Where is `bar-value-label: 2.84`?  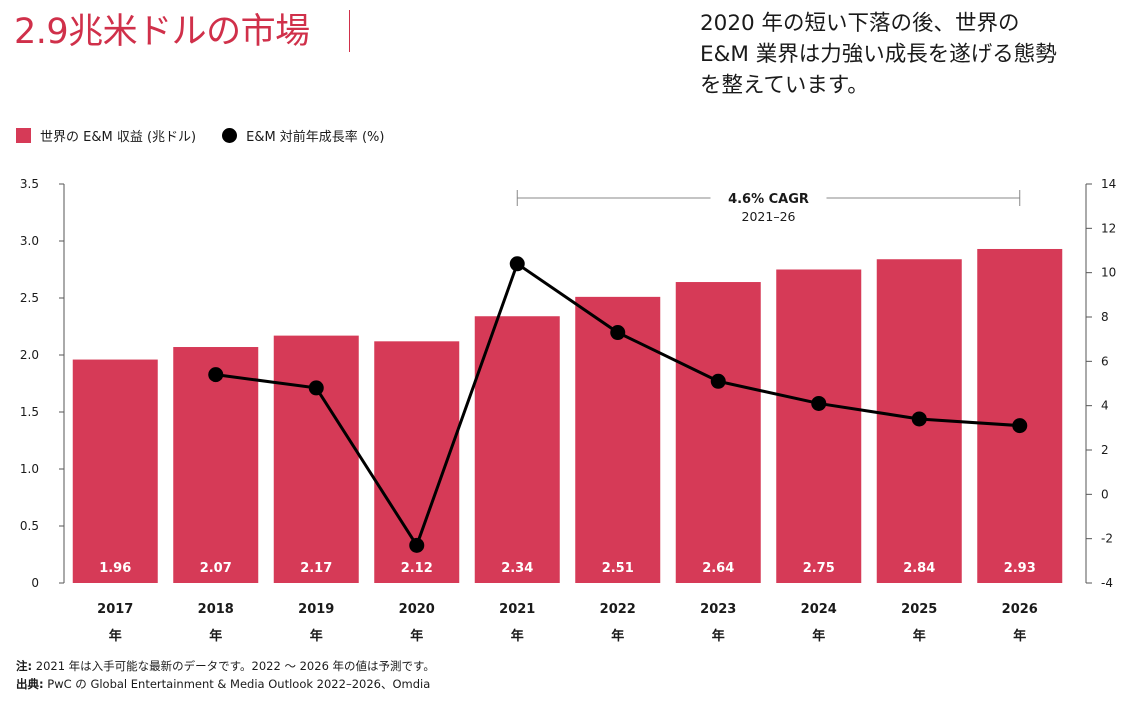
bar-value-label: 2.84 is located at coordinates (919, 568).